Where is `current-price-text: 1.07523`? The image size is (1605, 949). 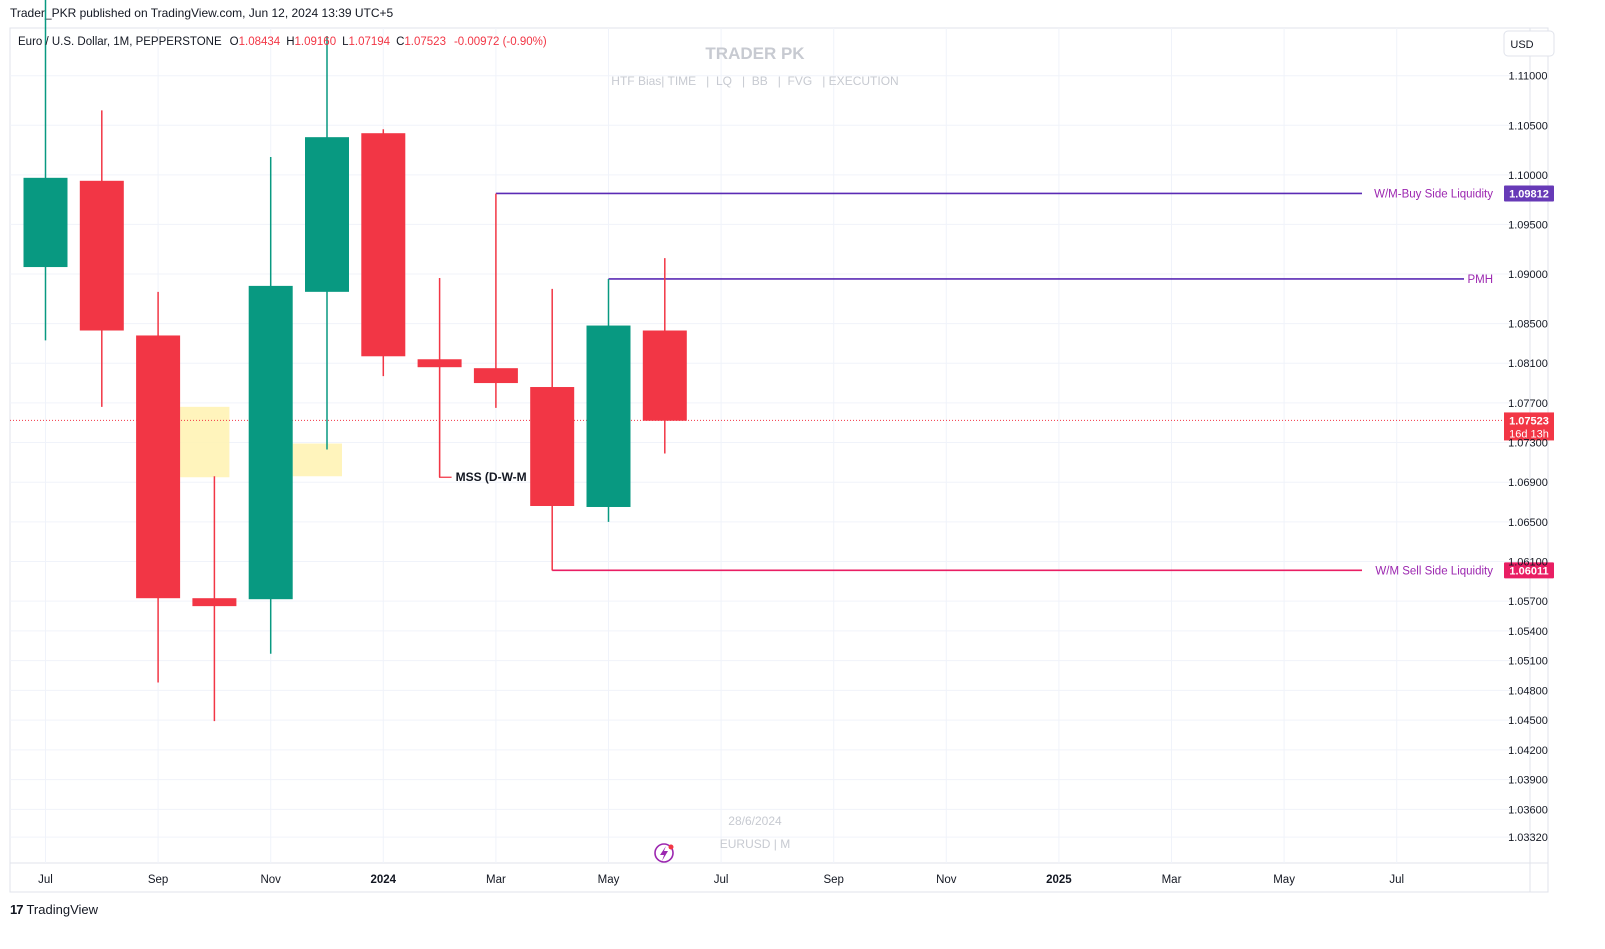 current-price-text: 1.07523 is located at coordinates (1529, 421).